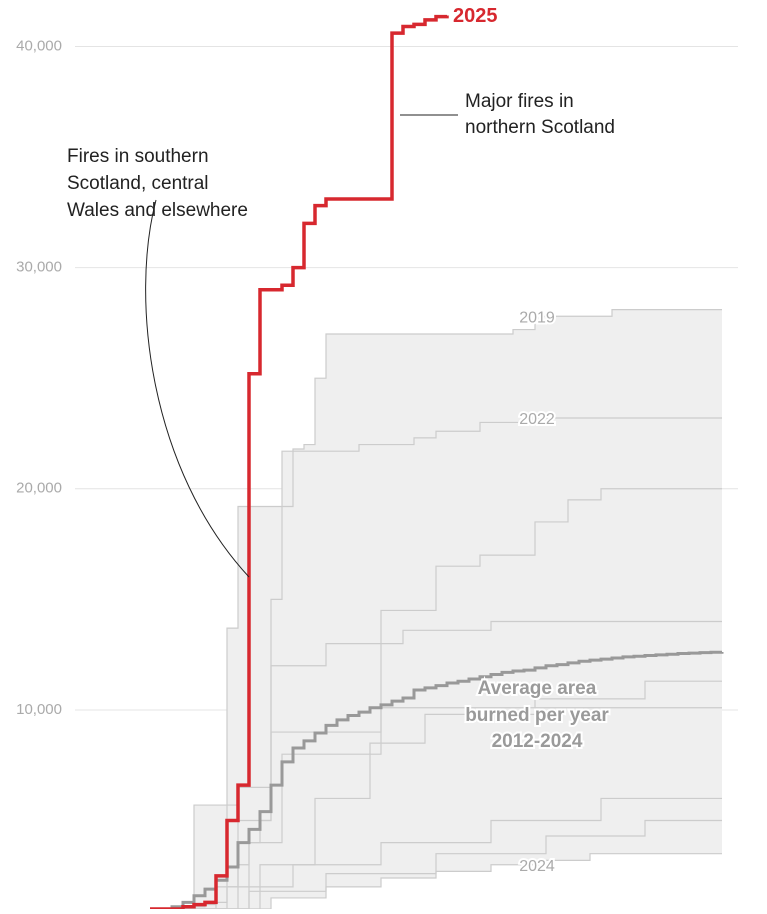 This screenshot has height=914, width=767. What do you see at coordinates (197, 388) in the screenshot?
I see `leader-line` at bounding box center [197, 388].